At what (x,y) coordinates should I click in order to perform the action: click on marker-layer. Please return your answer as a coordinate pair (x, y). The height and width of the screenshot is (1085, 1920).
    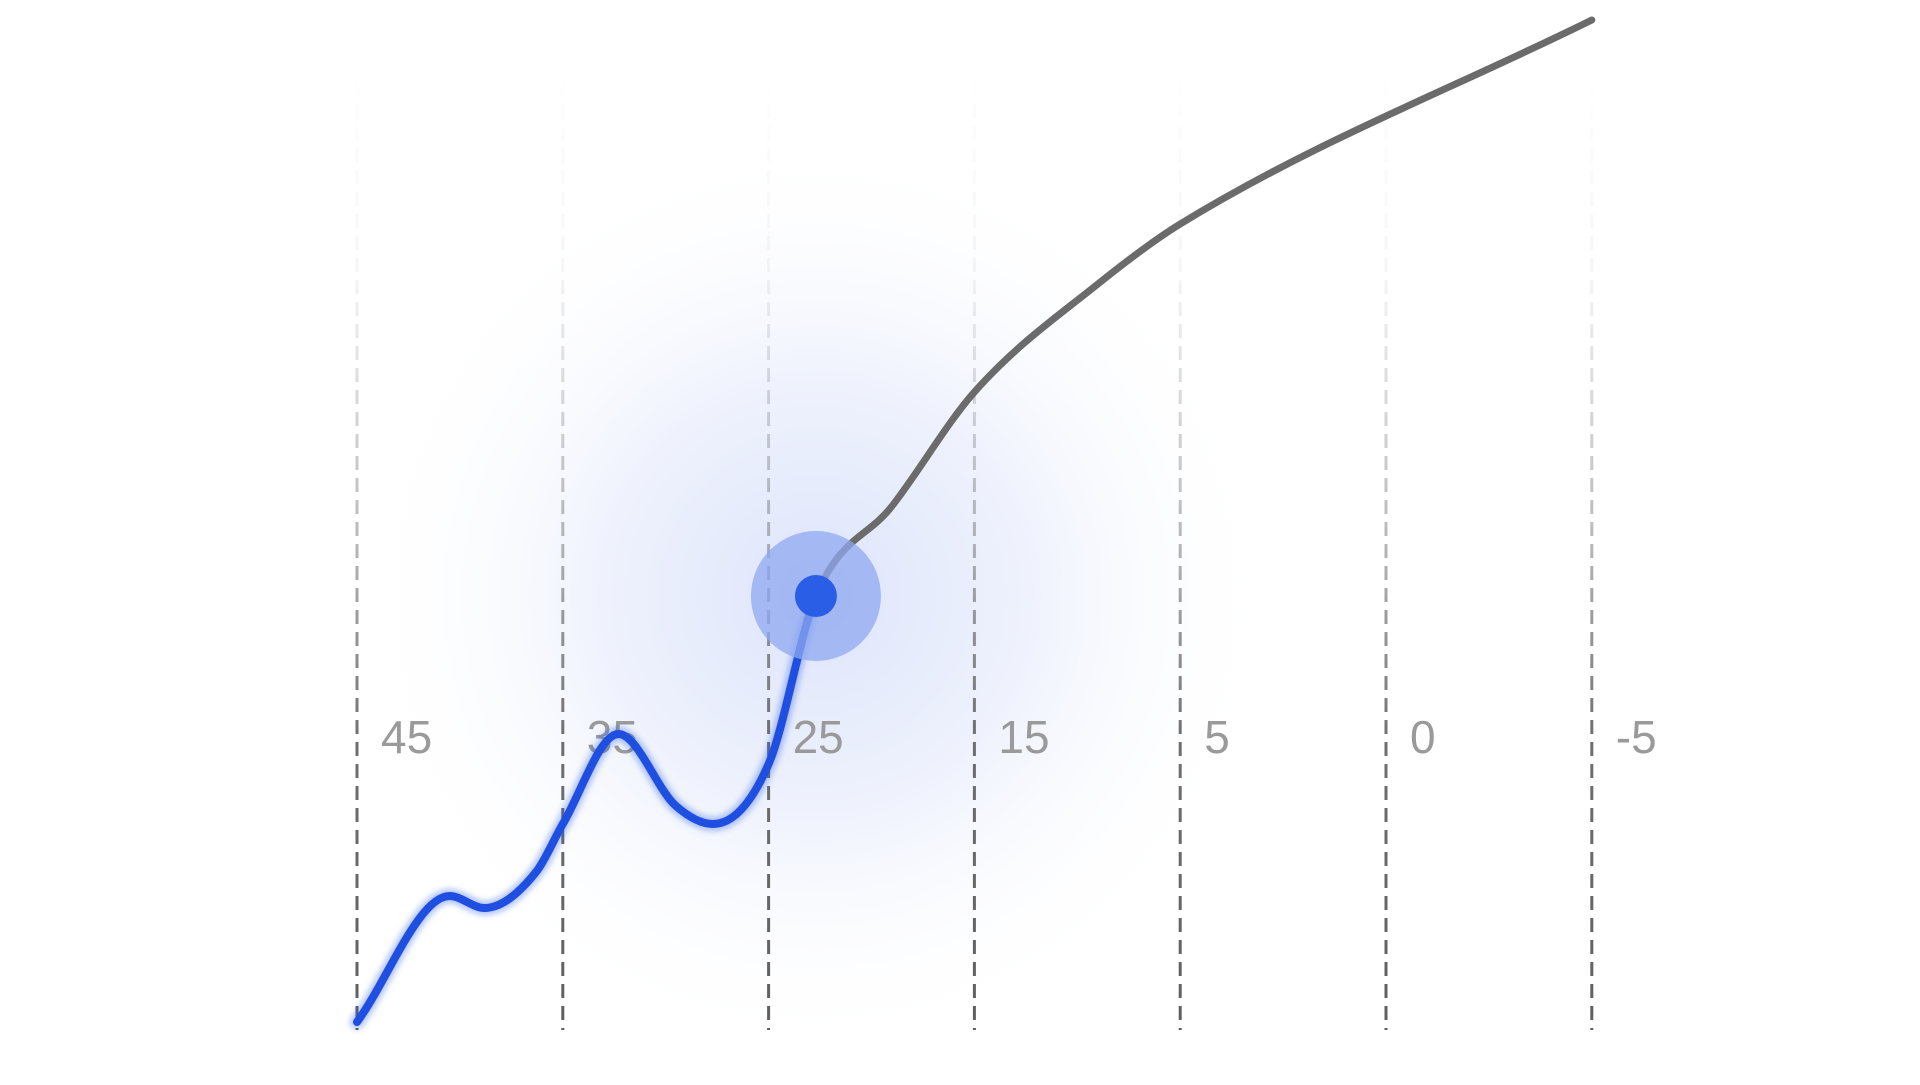
    Looking at the image, I should click on (815, 596).